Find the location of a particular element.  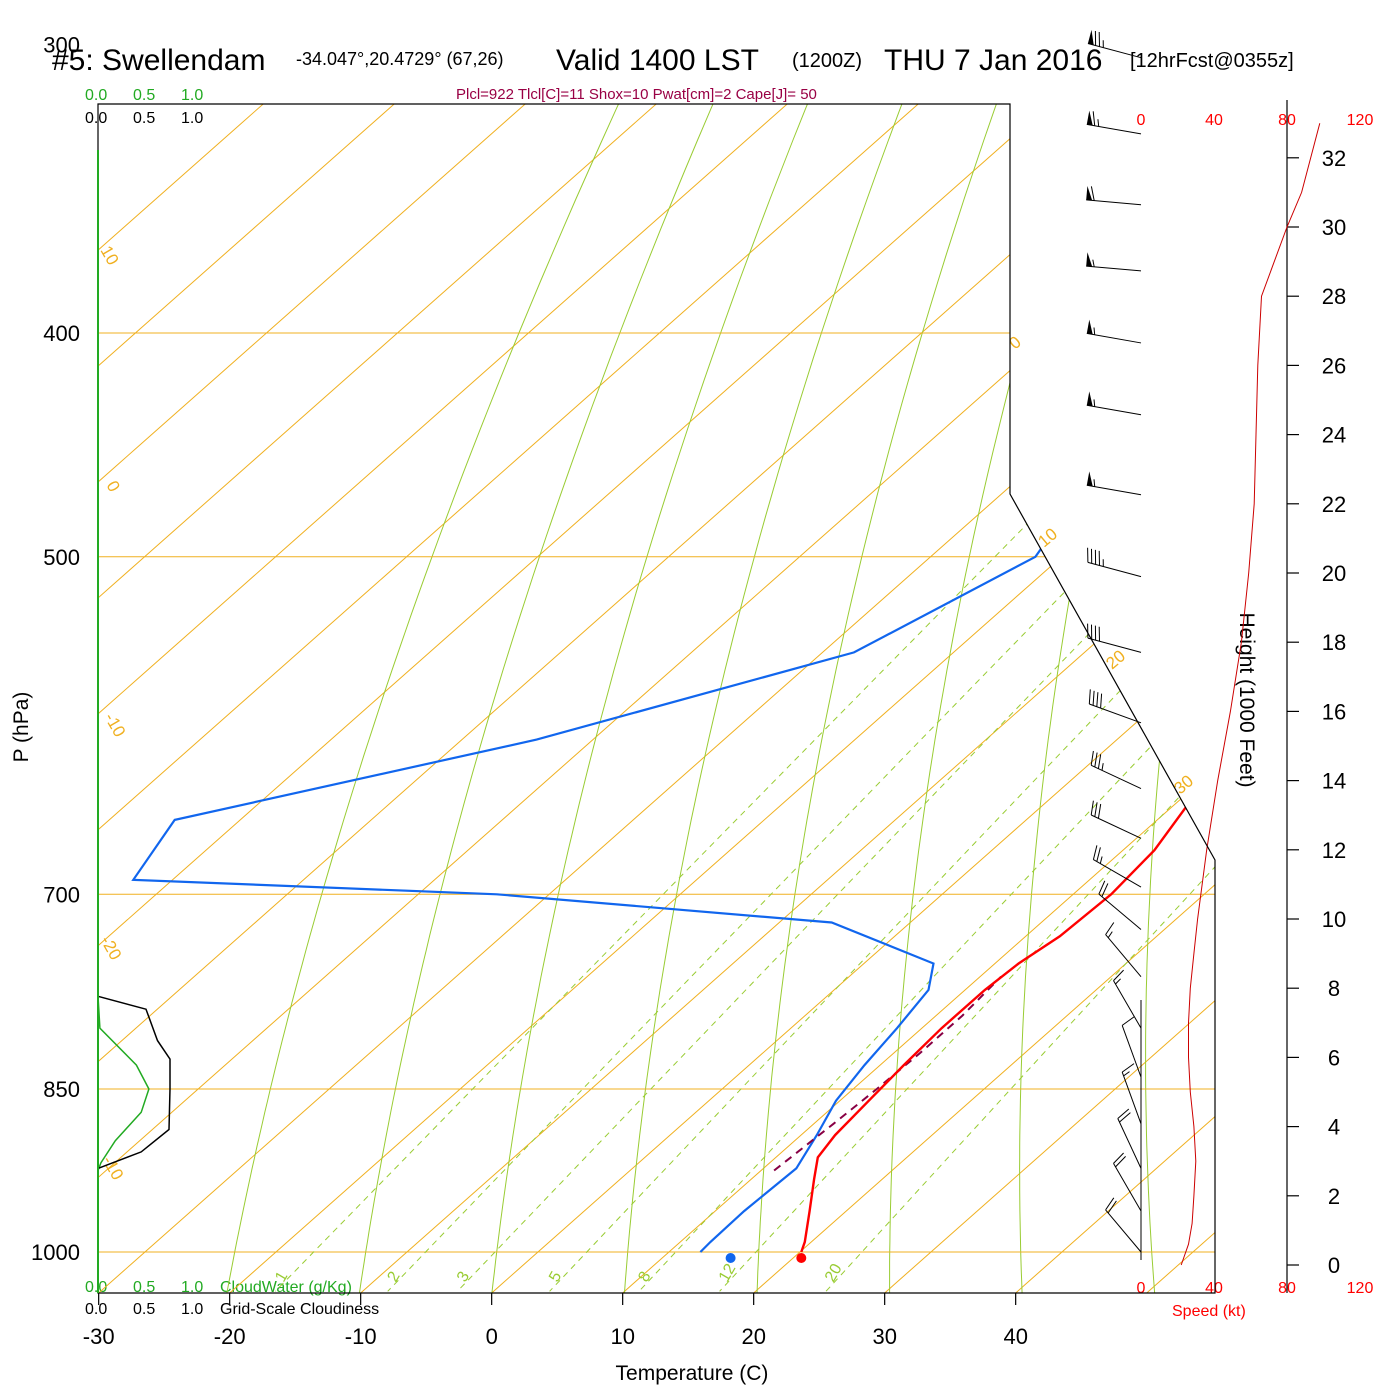

height-tick-label: 4 is located at coordinates (1334, 1127).